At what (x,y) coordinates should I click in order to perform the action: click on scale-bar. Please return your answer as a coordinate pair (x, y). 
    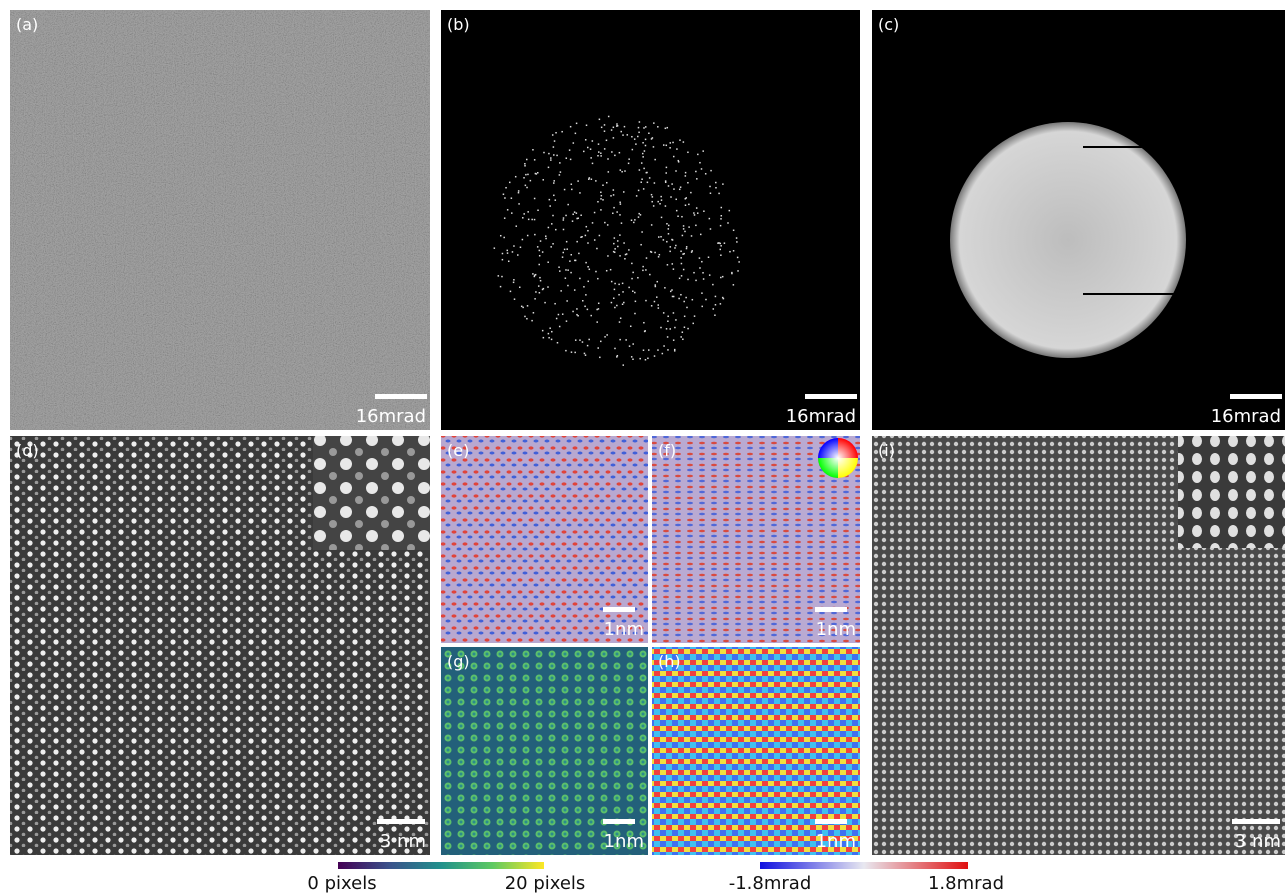
    Looking at the image, I should click on (619, 609).